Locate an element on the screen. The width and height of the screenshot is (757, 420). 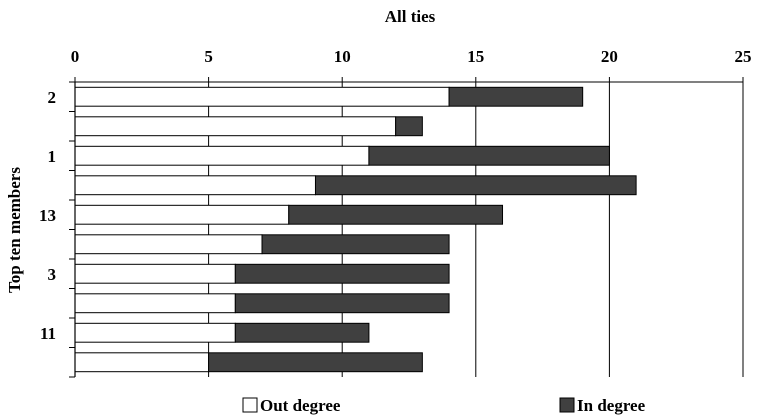
y-tick-label-2: 1 is located at coordinates (52, 156).